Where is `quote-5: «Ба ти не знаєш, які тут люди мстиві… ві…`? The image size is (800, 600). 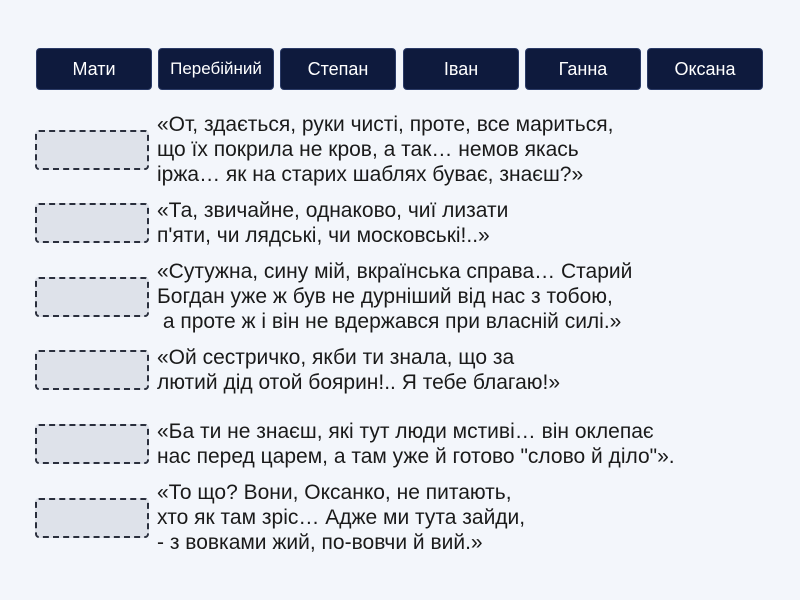
quote-5: «Ба ти не знаєш, які тут люди мстиві… ві… is located at coordinates (416, 444).